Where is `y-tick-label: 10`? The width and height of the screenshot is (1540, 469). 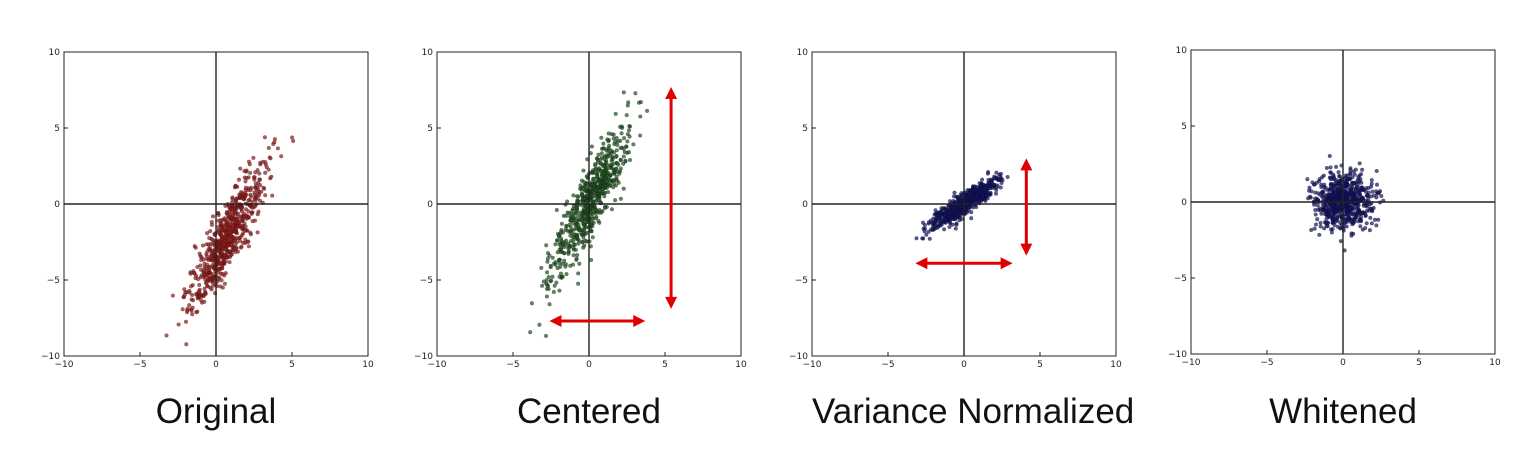
y-tick-label: 10 is located at coordinates (803, 53).